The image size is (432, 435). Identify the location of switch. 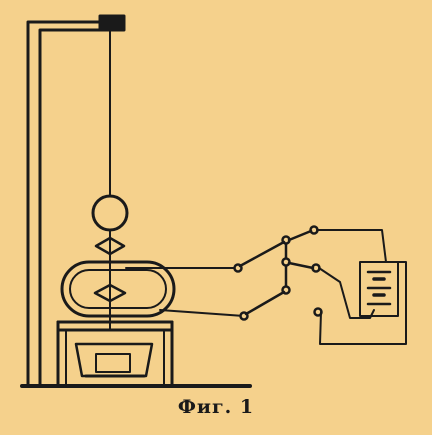
(278, 273).